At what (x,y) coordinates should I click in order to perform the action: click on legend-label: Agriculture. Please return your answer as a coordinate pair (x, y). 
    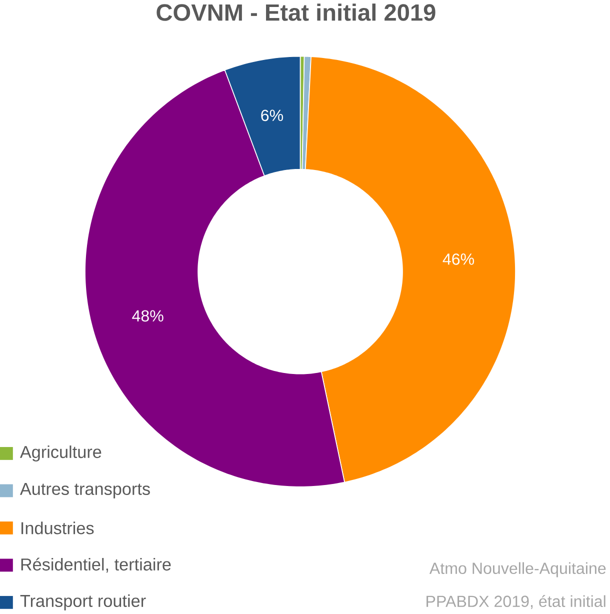
    Looking at the image, I should click on (61, 453).